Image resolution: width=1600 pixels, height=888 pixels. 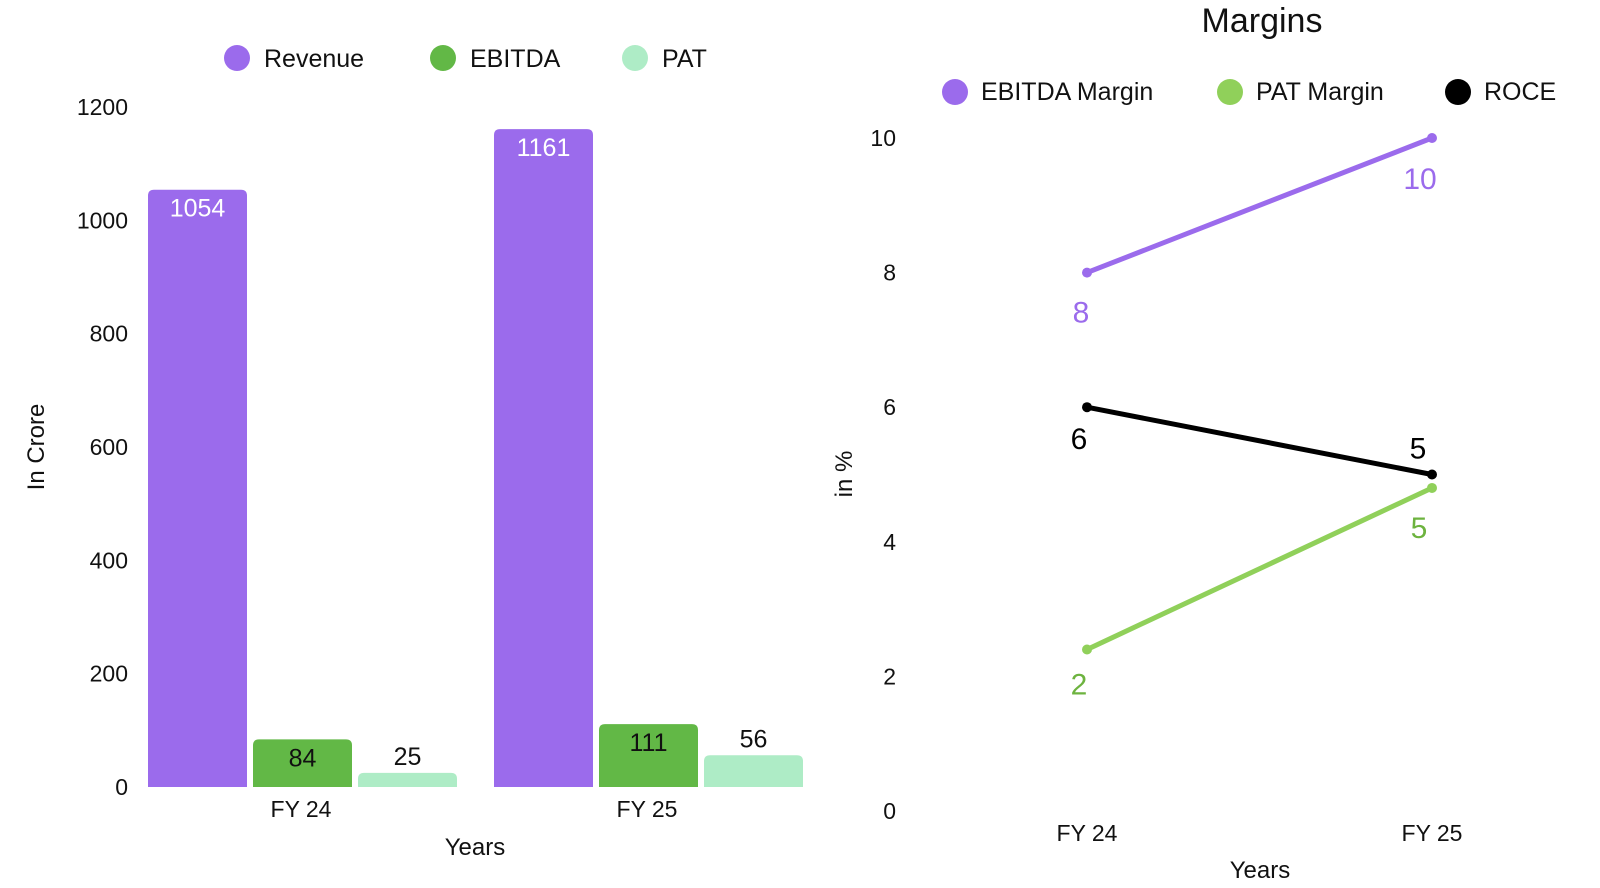 I want to click on legend-label-revenue: Revenue, so click(x=314, y=59).